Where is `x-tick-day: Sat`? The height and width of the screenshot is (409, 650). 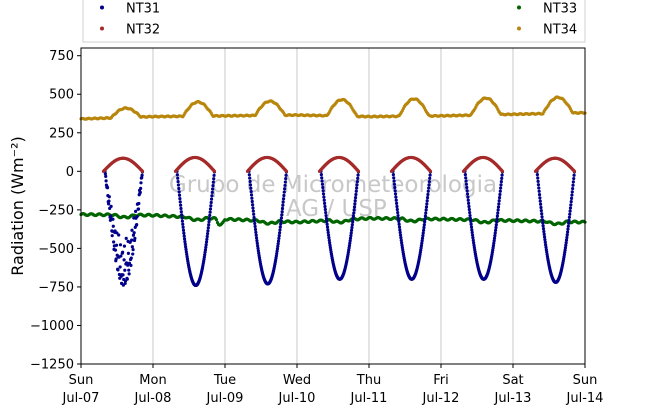 x-tick-day: Sat is located at coordinates (512, 380).